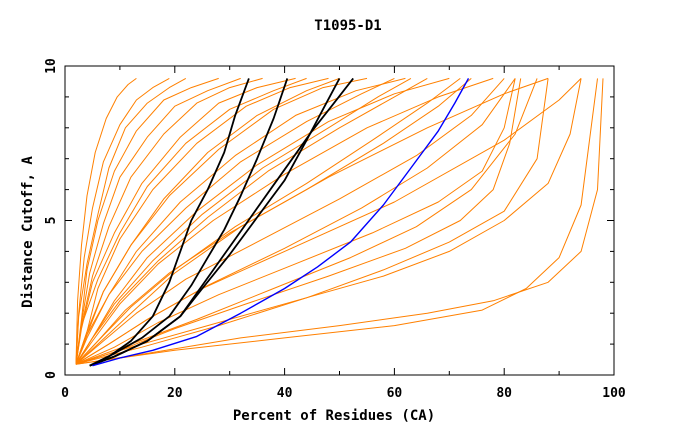 The width and height of the screenshot is (680, 440). What do you see at coordinates (65, 393) in the screenshot?
I see `x-tick-label: 0` at bounding box center [65, 393].